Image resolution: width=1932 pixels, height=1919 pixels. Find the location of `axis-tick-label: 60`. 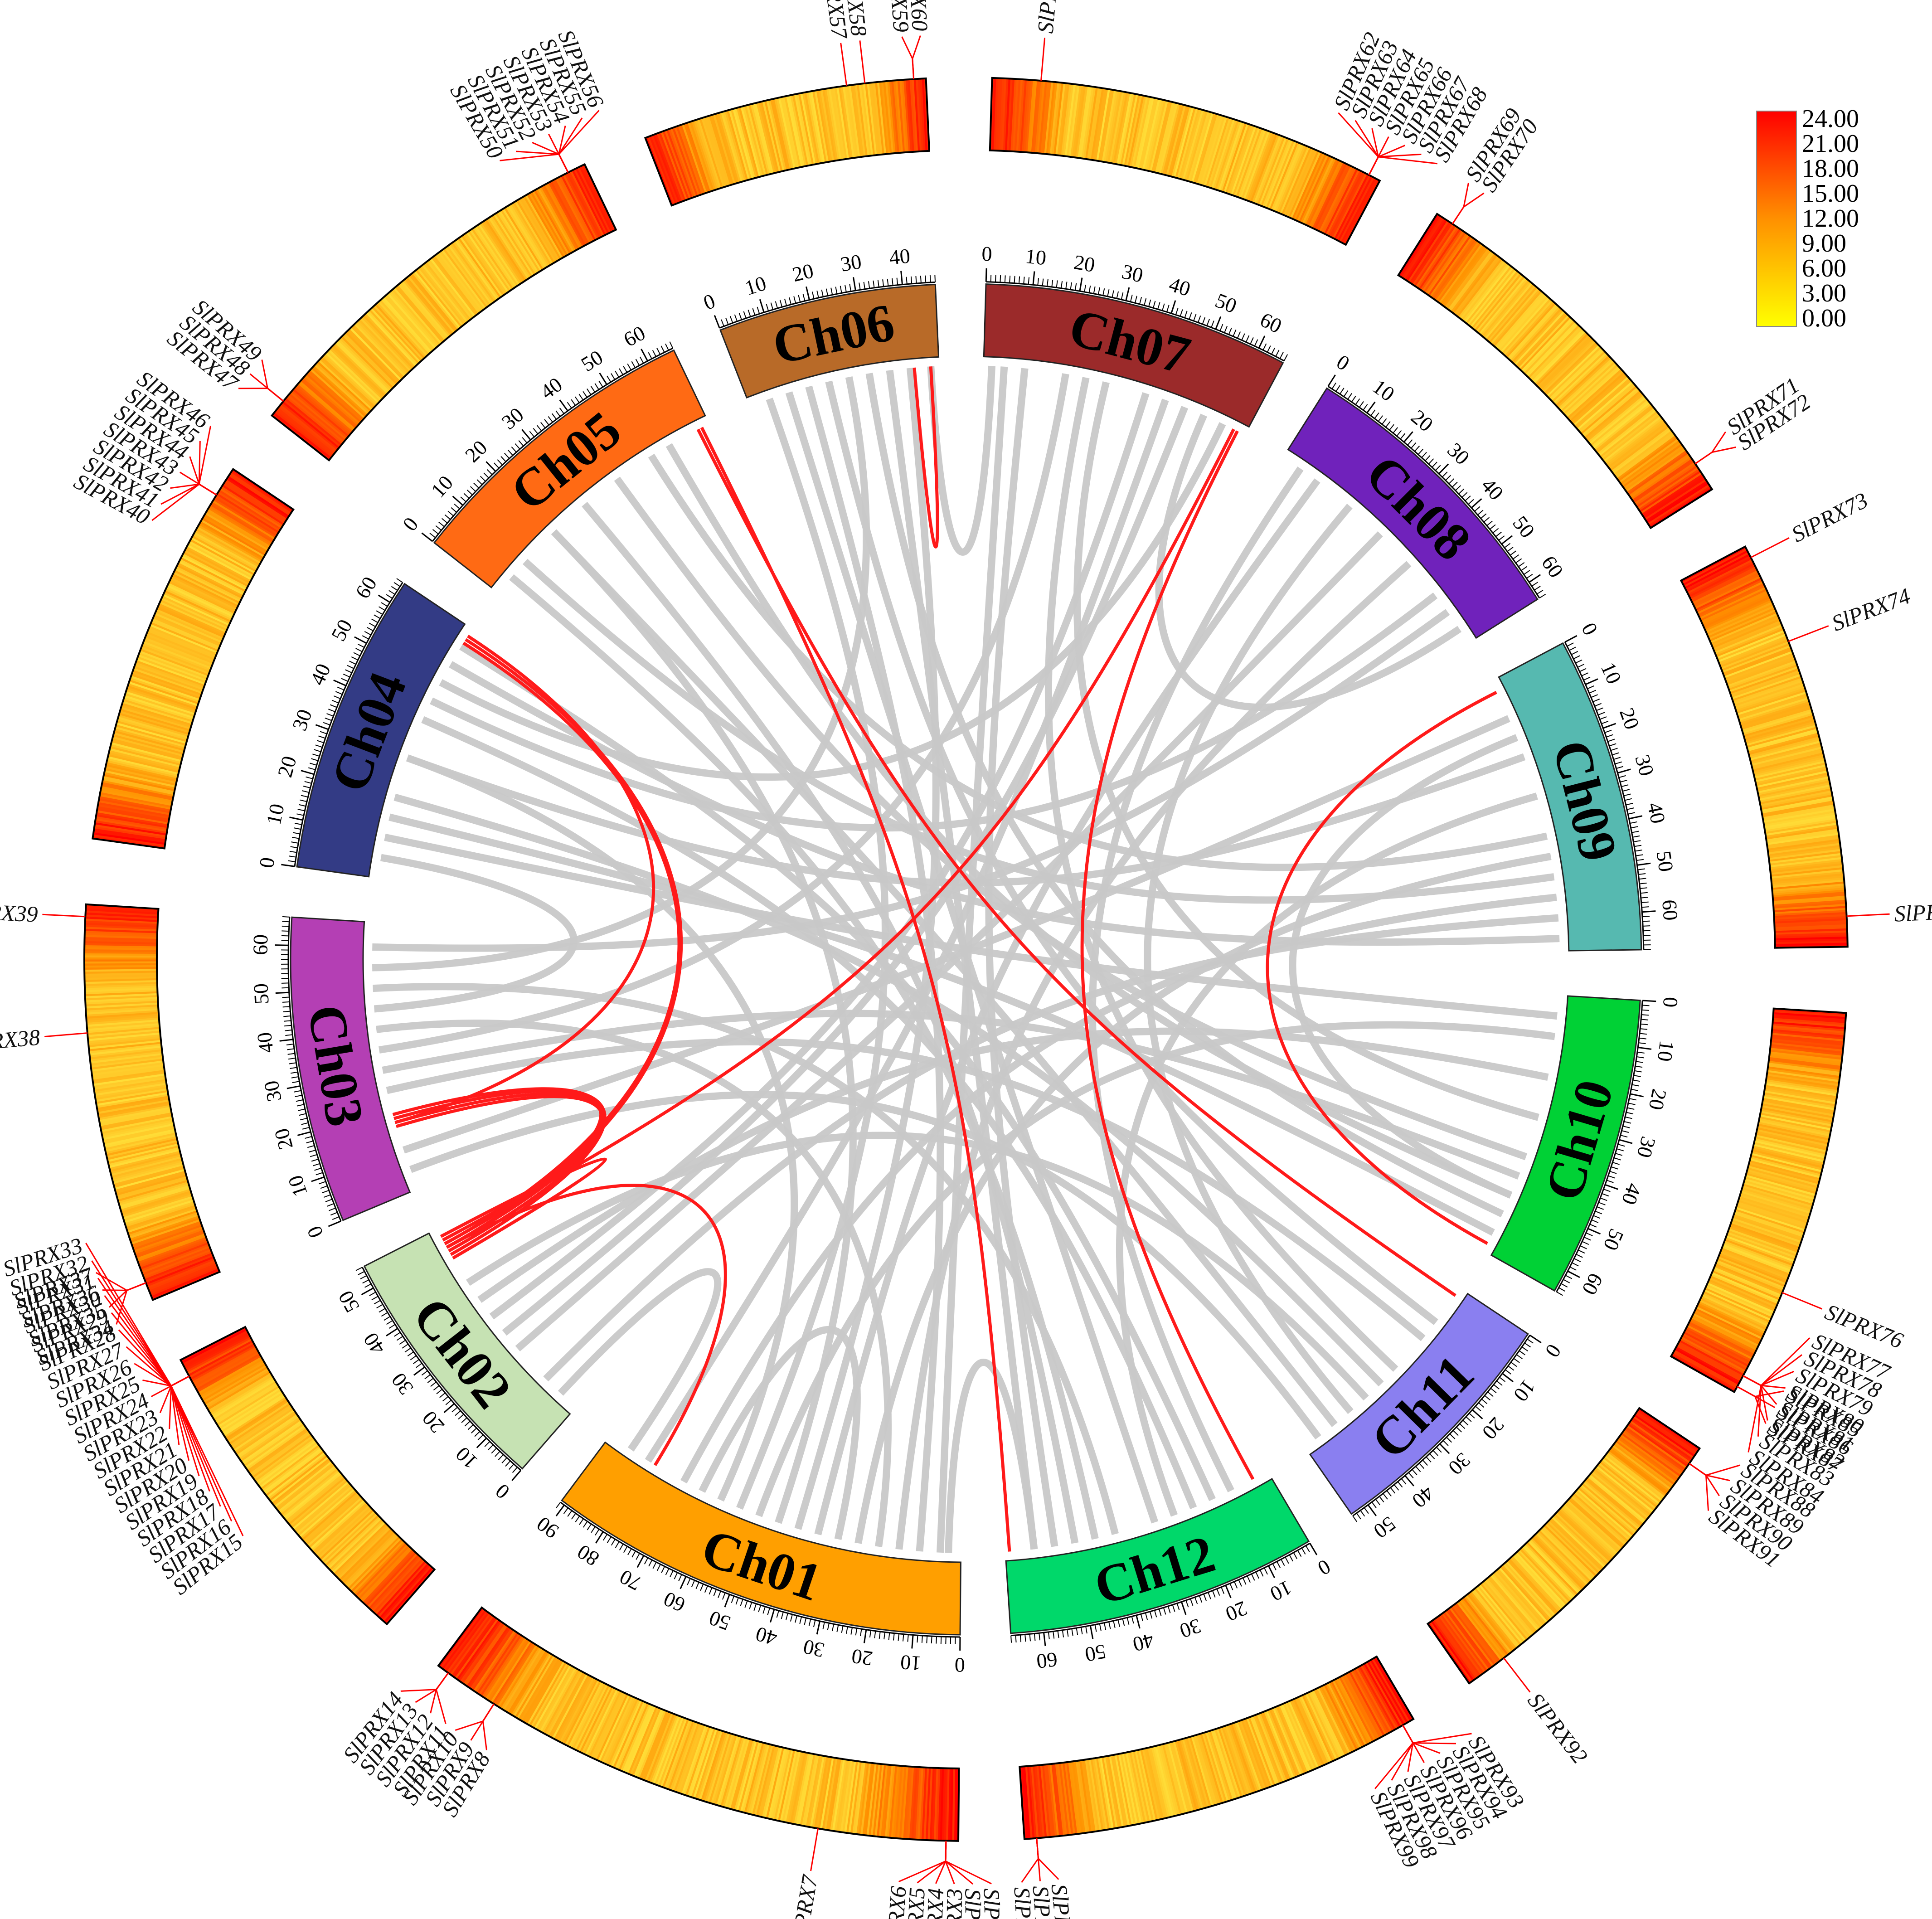

axis-tick-label: 60 is located at coordinates (634, 336).